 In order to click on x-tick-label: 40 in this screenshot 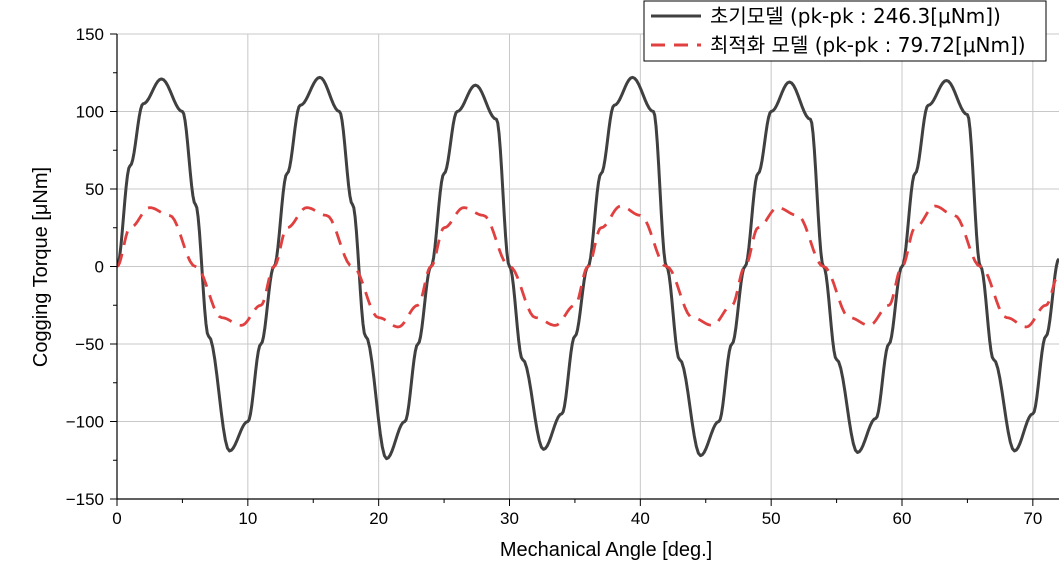, I will do `click(640, 518)`.